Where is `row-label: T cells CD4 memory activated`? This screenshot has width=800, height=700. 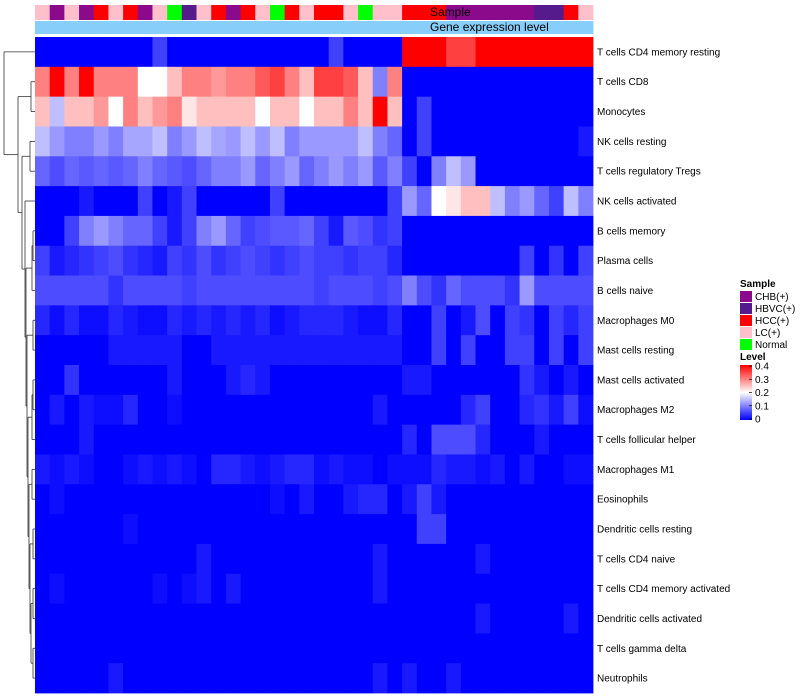 row-label: T cells CD4 memory activated is located at coordinates (663, 589).